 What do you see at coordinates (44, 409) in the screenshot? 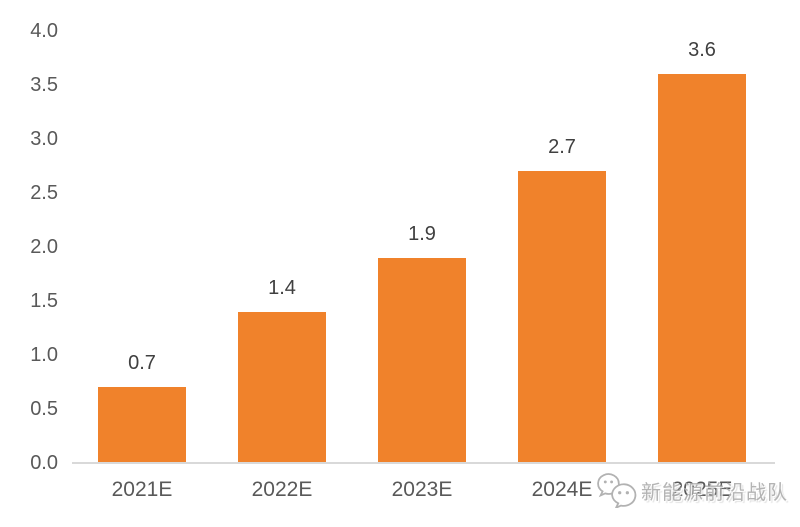
I see `y-tick-label: 0.5` at bounding box center [44, 409].